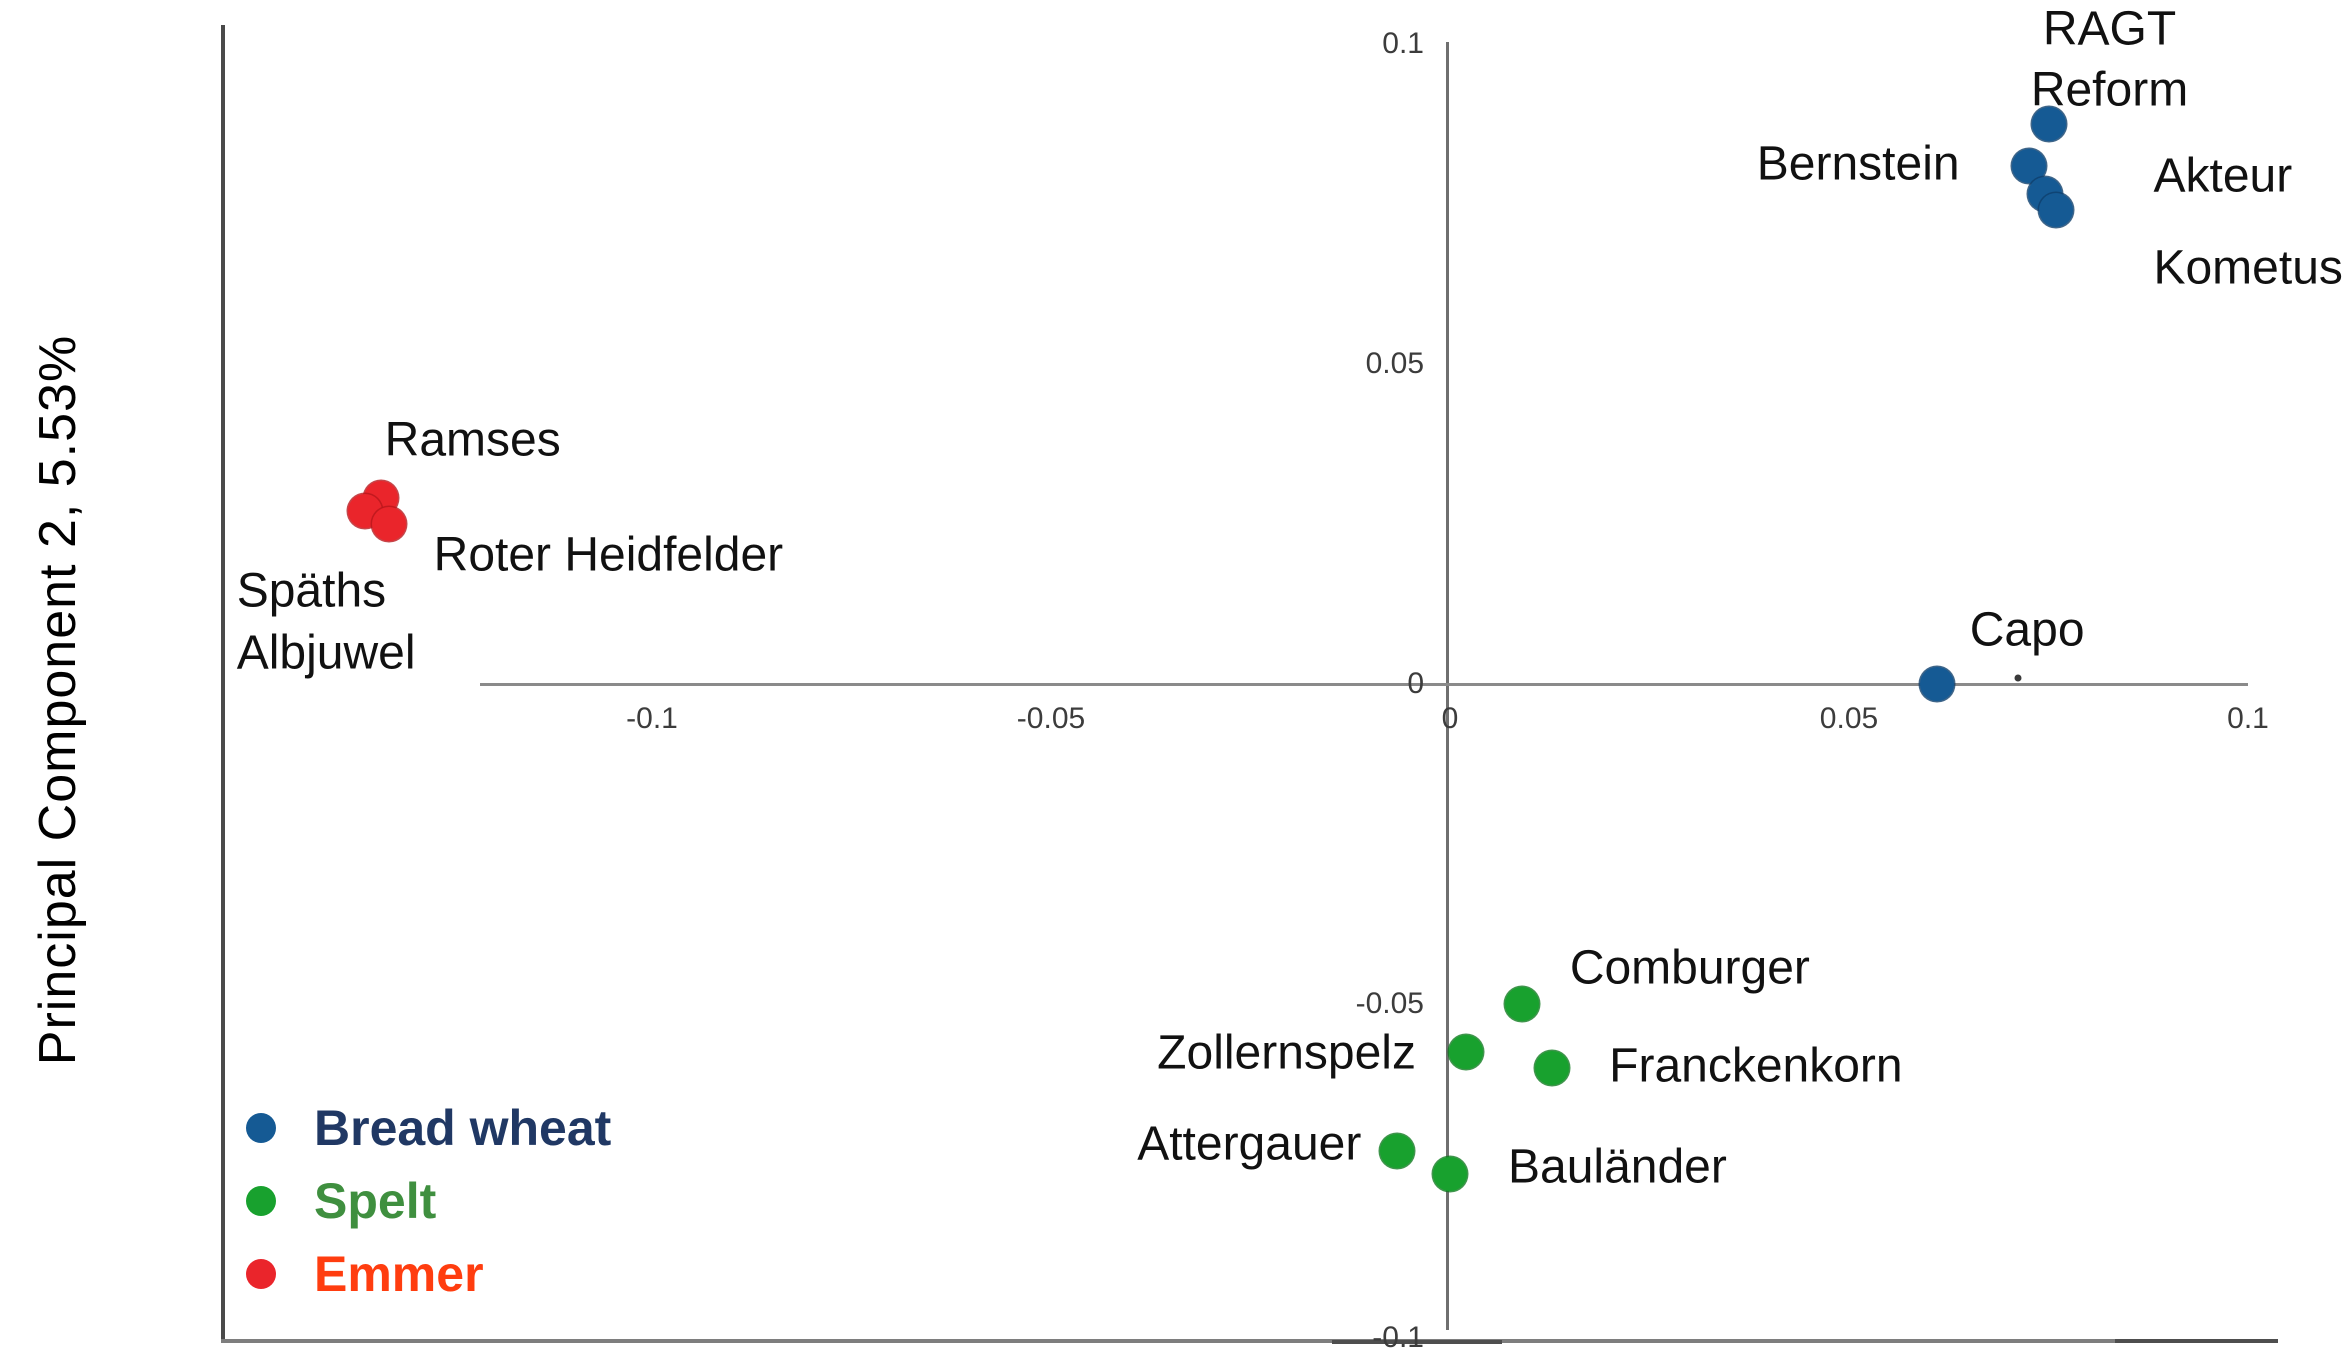 This screenshot has height=1367, width=2344. Describe the element at coordinates (388, 524) in the screenshot. I see `data-point-roter-heidfelder` at that location.